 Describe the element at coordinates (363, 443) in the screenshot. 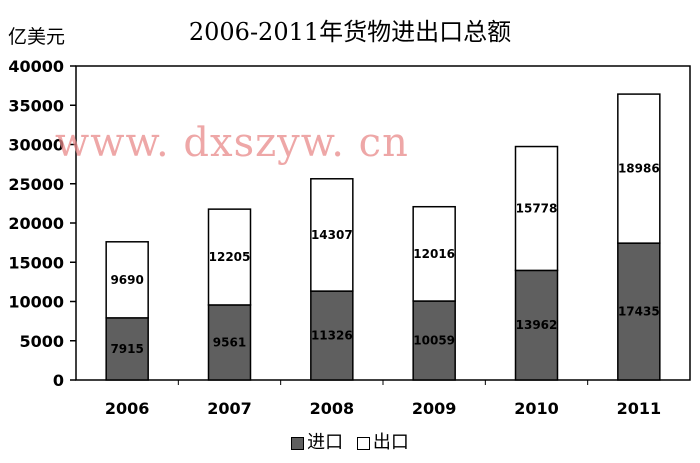

I see `legend-swatch-export` at that location.